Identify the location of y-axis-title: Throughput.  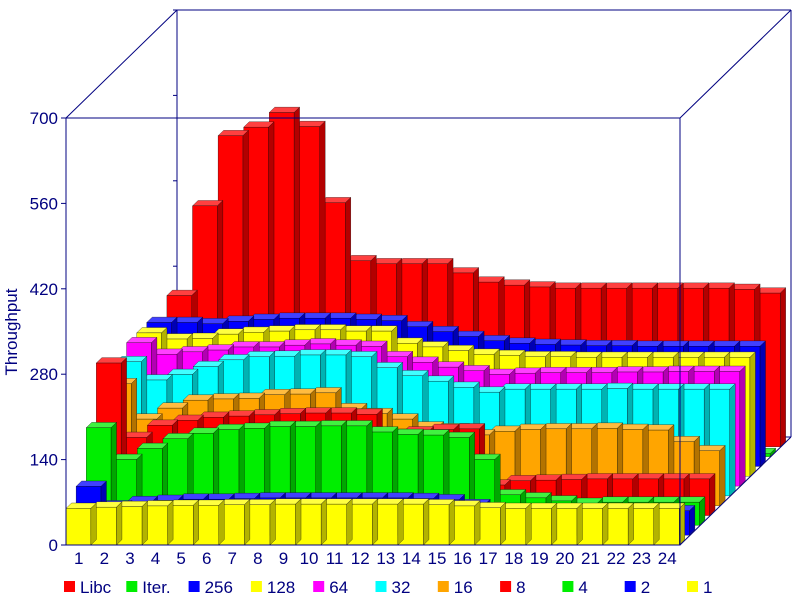
(11, 331).